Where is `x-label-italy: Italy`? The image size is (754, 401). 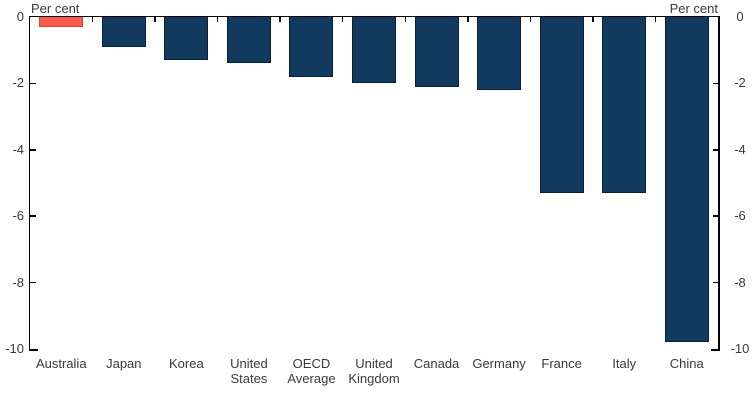 x-label-italy: Italy is located at coordinates (624, 363).